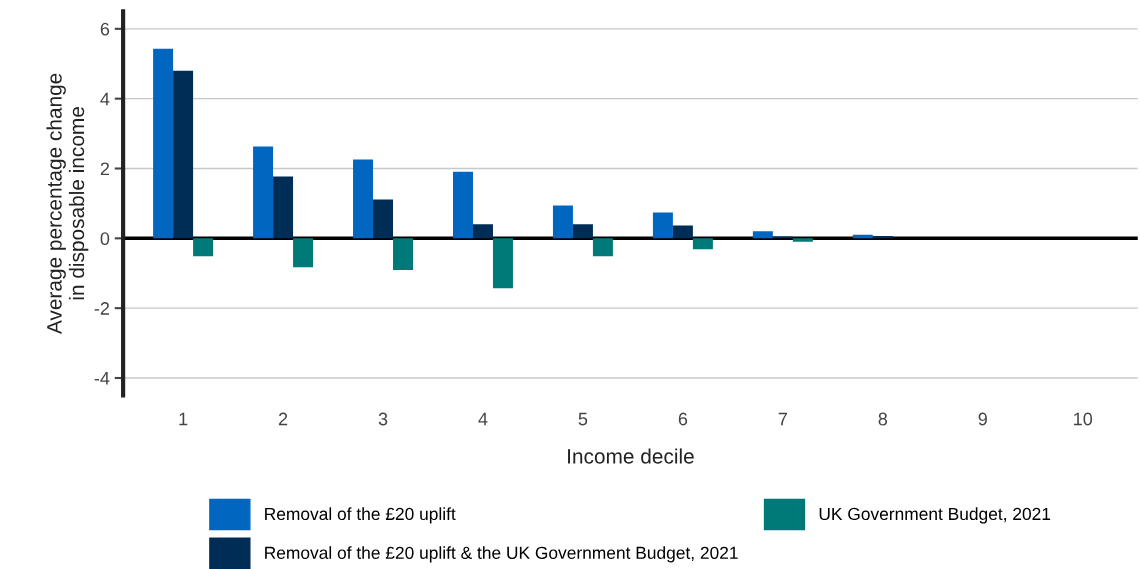  What do you see at coordinates (105, 29) in the screenshot?
I see `y-tick-label: 6` at bounding box center [105, 29].